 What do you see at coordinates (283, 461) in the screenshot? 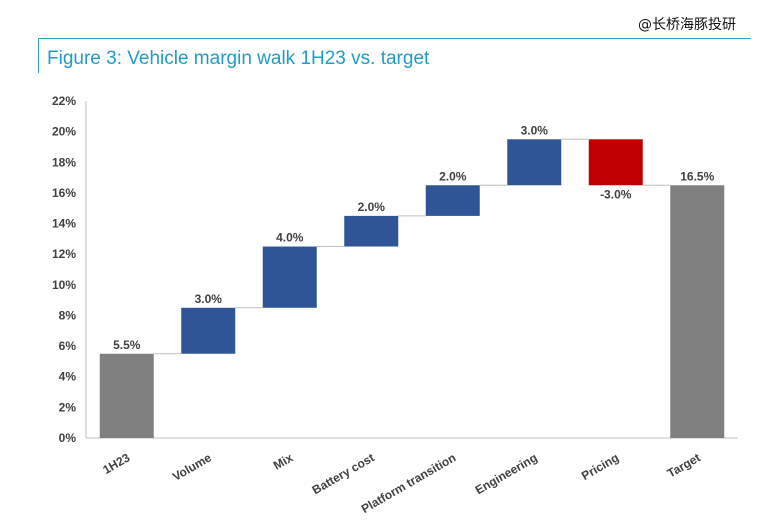
I see `x-tick-label: Mix` at bounding box center [283, 461].